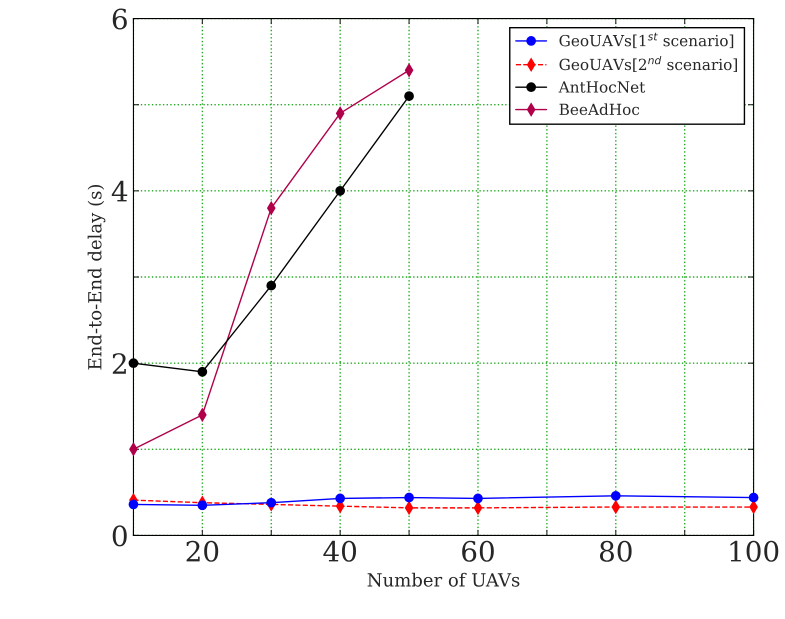  I want to click on x-tick-label: 80, so click(616, 551).